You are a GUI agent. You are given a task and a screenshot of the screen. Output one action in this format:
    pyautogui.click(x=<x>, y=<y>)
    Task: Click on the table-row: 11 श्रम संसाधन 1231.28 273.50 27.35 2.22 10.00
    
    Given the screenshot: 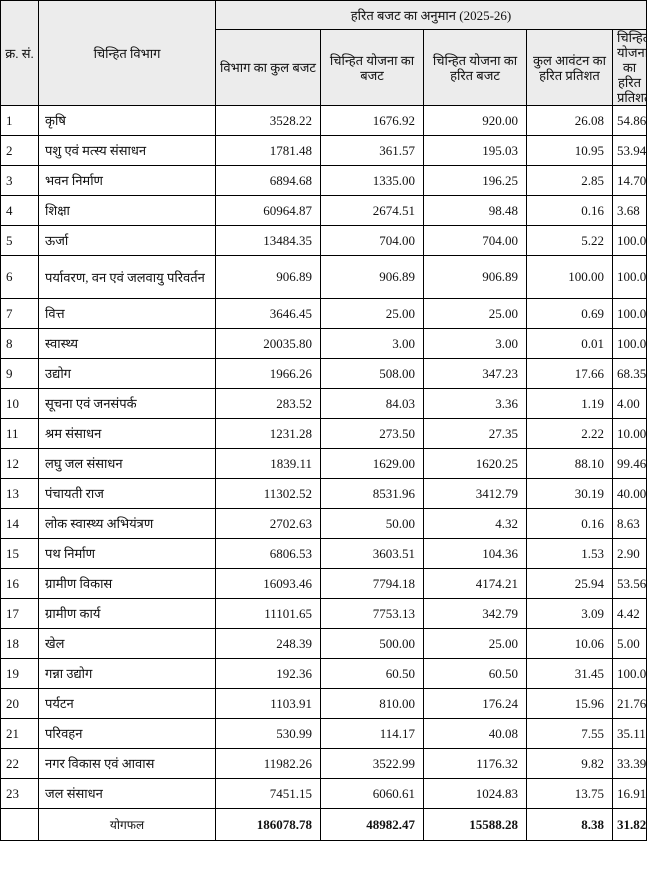 What is the action you would take?
    pyautogui.click(x=323, y=433)
    